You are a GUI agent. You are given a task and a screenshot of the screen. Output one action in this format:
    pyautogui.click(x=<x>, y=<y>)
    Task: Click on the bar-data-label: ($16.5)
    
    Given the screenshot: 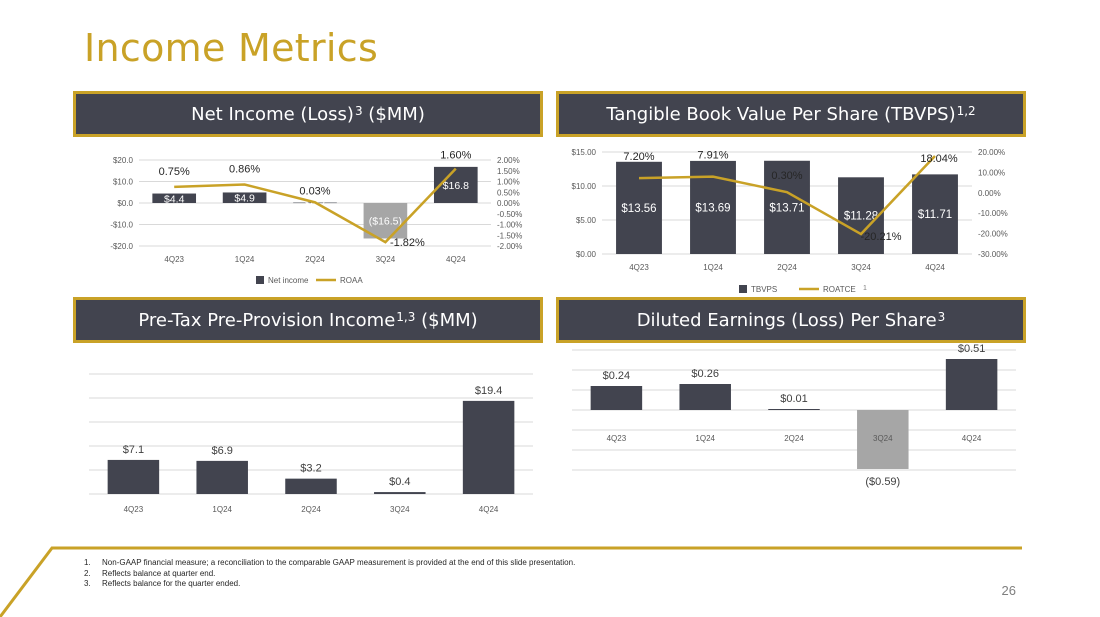 What is the action you would take?
    pyautogui.click(x=385, y=222)
    